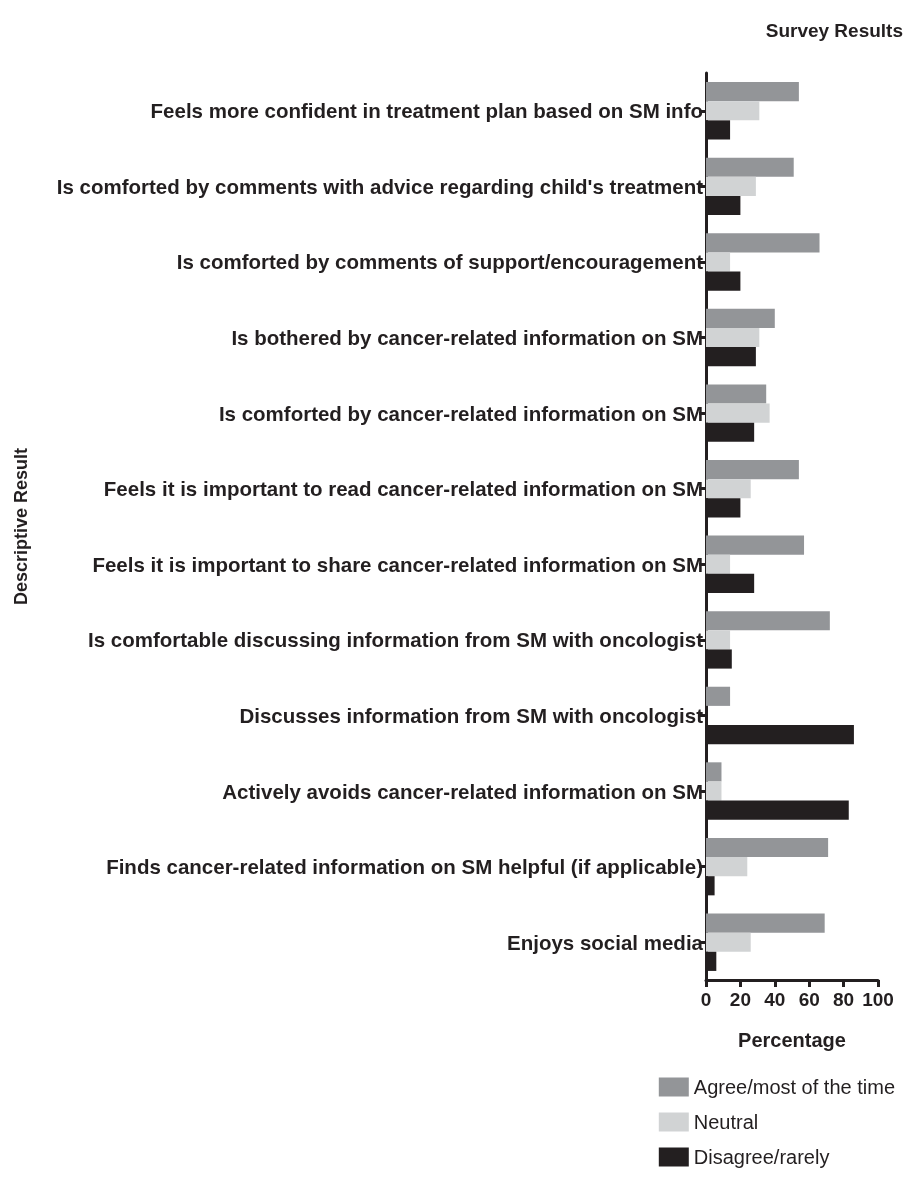 Image resolution: width=912 pixels, height=1186 pixels. I want to click on y-tick-label: Is comforted by cancer-related information on SM, so click(460, 413).